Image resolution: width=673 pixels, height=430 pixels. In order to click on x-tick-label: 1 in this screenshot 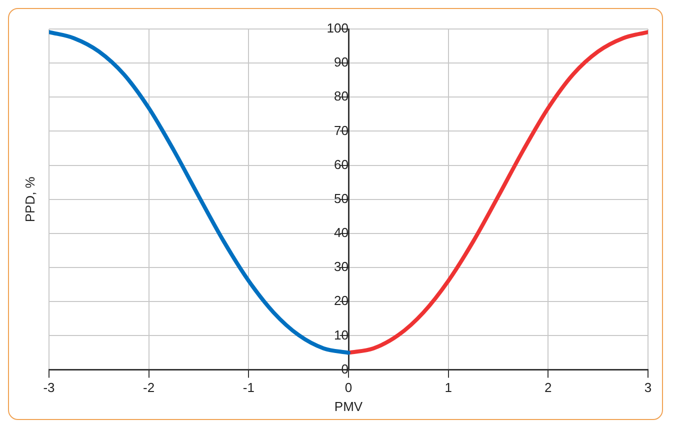, I will do `click(448, 388)`.